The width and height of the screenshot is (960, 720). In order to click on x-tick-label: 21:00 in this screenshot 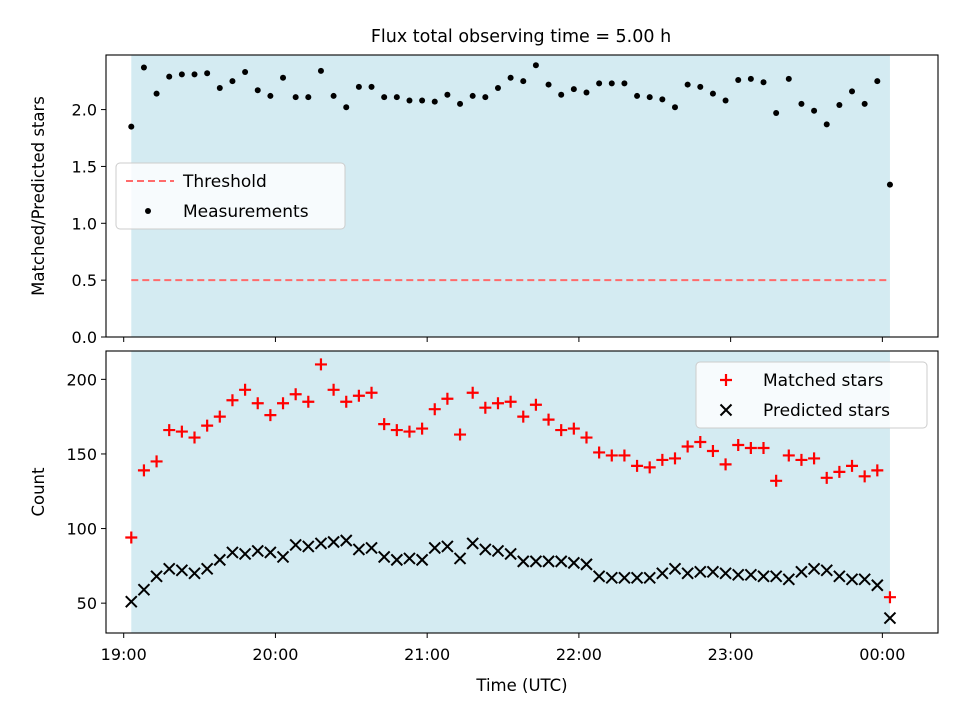, I will do `click(427, 654)`.